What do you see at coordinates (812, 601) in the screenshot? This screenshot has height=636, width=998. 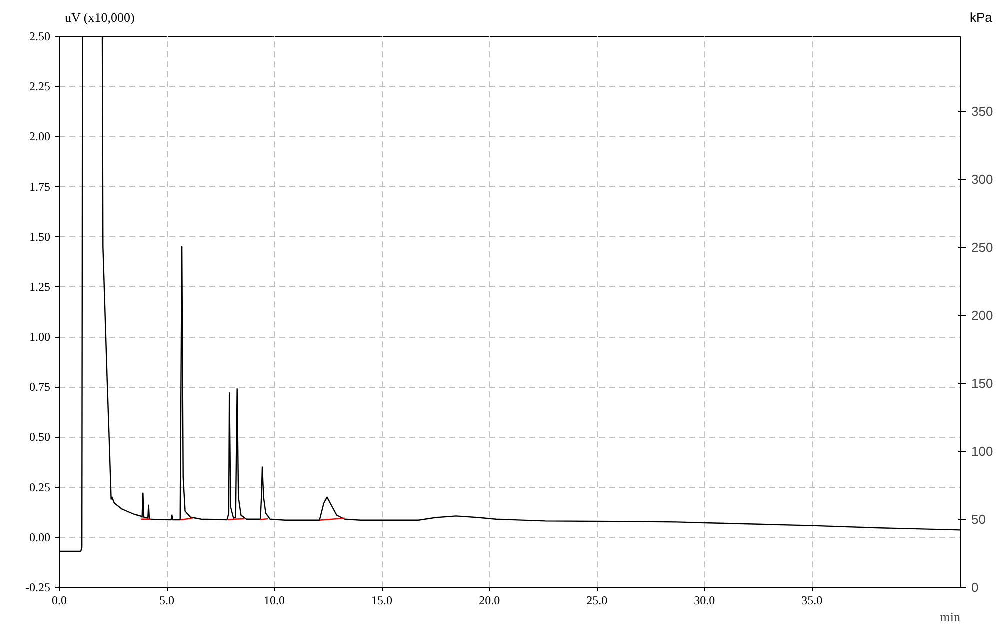 I see `x-tick-label: 35.0` at bounding box center [812, 601].